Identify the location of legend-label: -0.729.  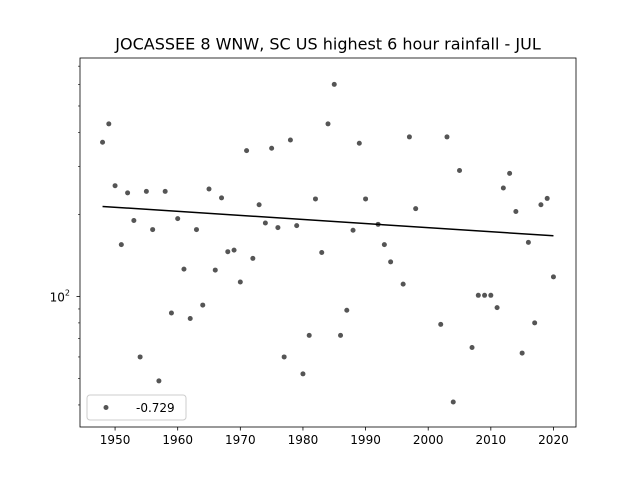
(155, 408).